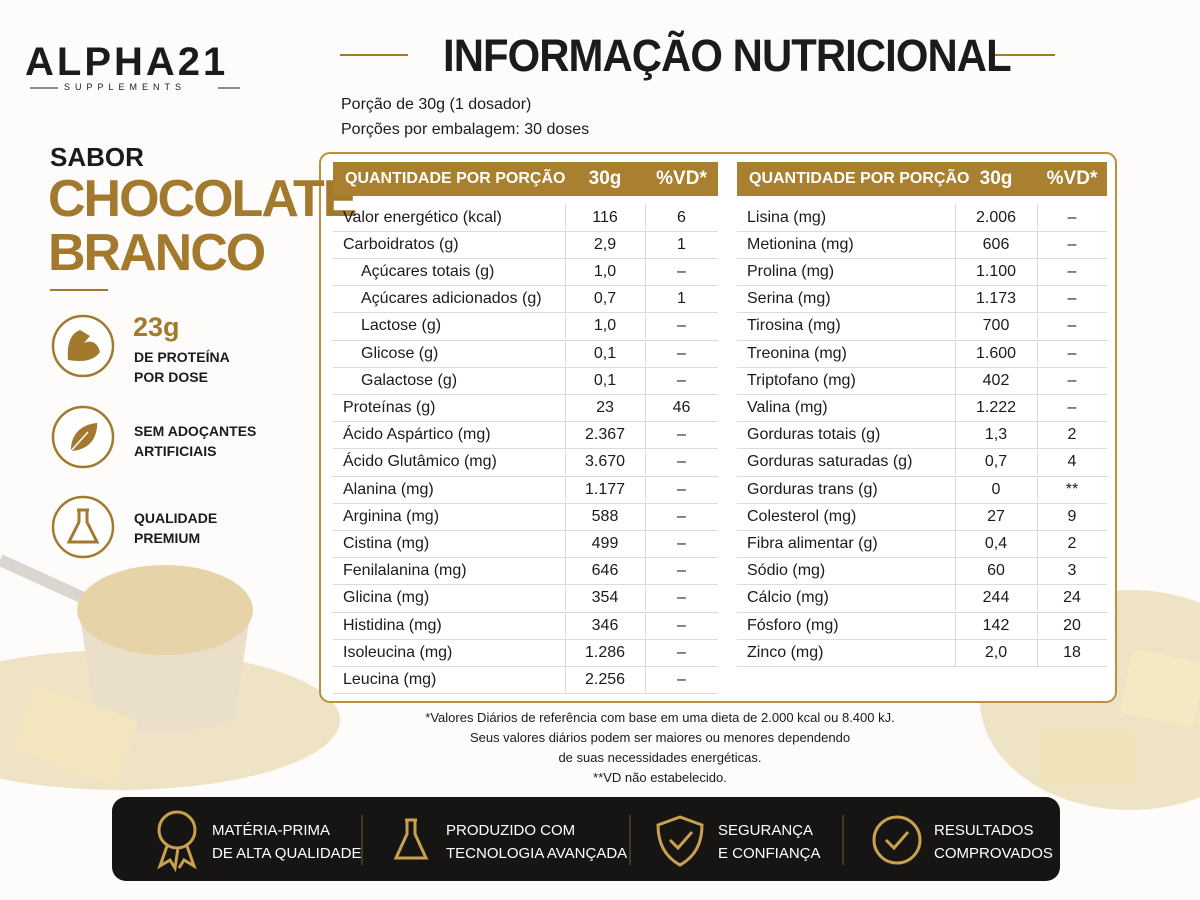 The height and width of the screenshot is (900, 1200). What do you see at coordinates (605, 217) in the screenshot?
I see `nutrient-amount: 116` at bounding box center [605, 217].